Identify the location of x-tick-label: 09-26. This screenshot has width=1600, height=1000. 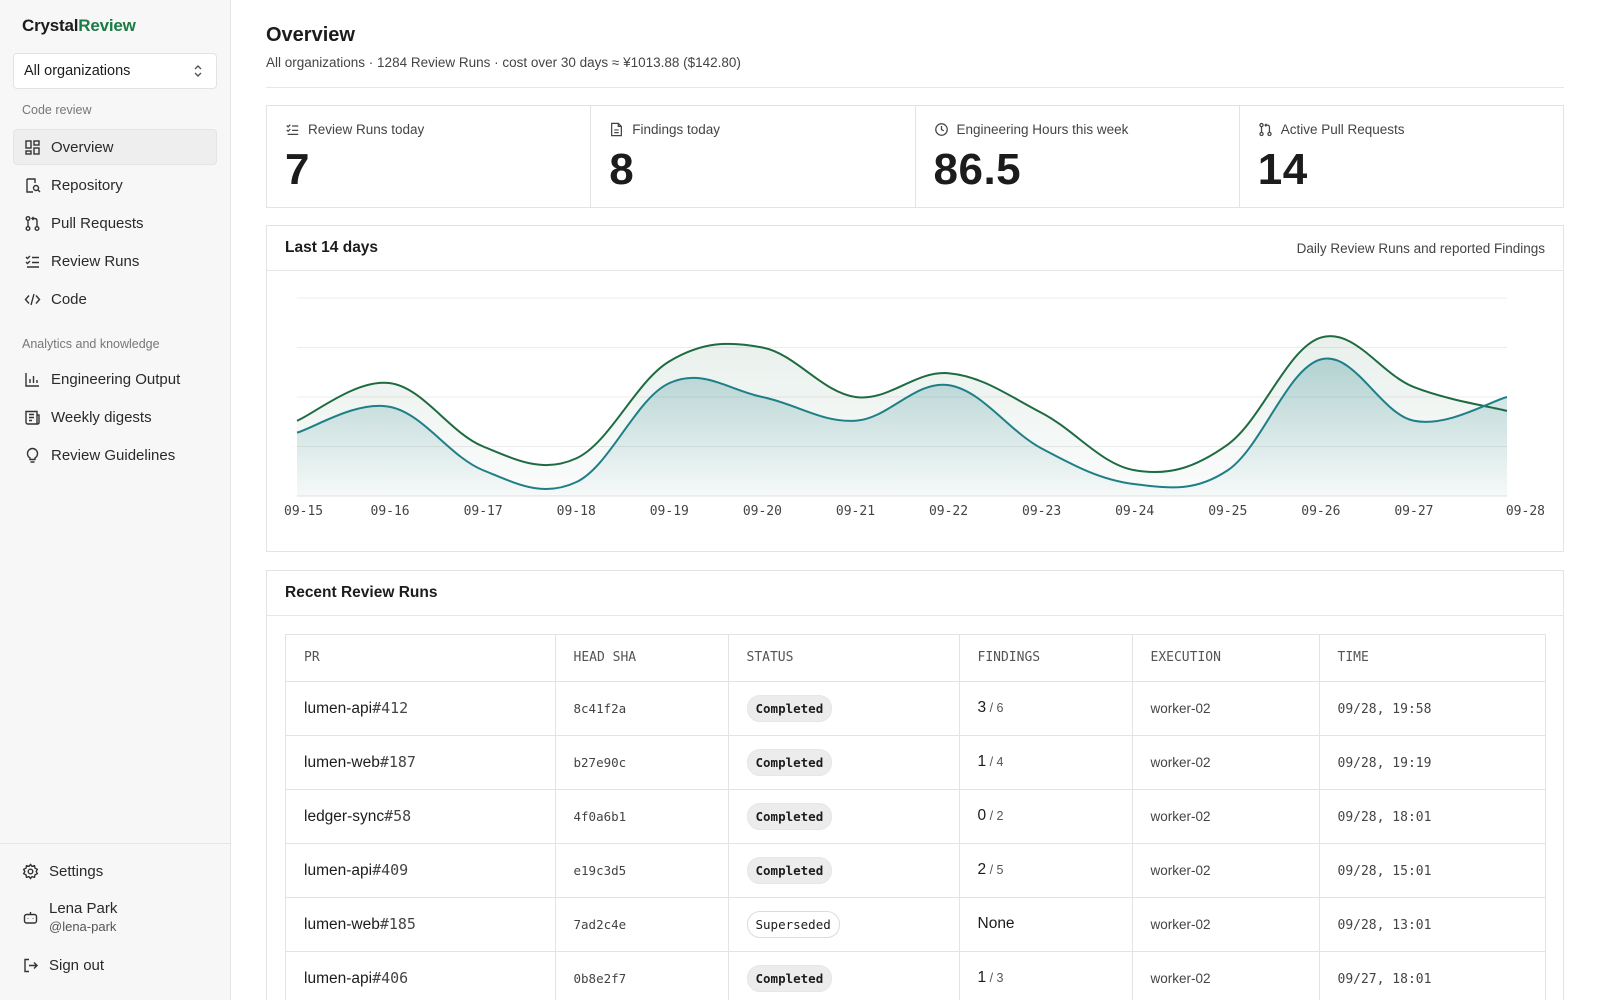
(1320, 511).